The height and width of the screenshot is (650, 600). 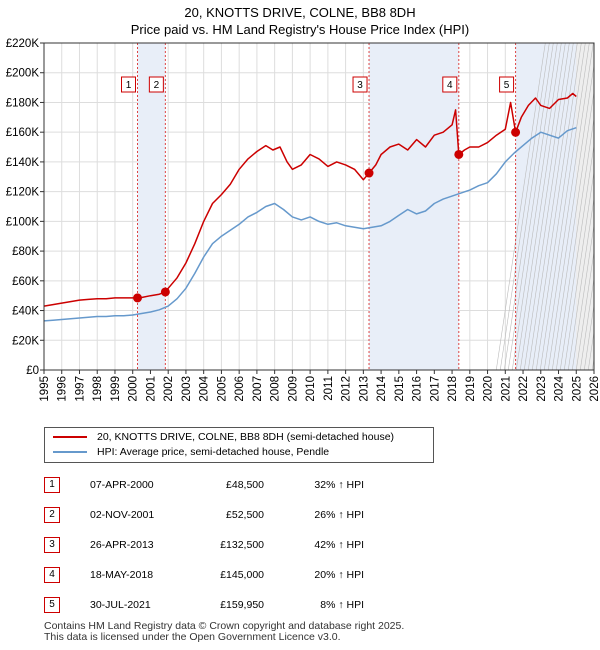 I want to click on sale-hpi-change: 32% ↑ HPI, so click(x=339, y=485).